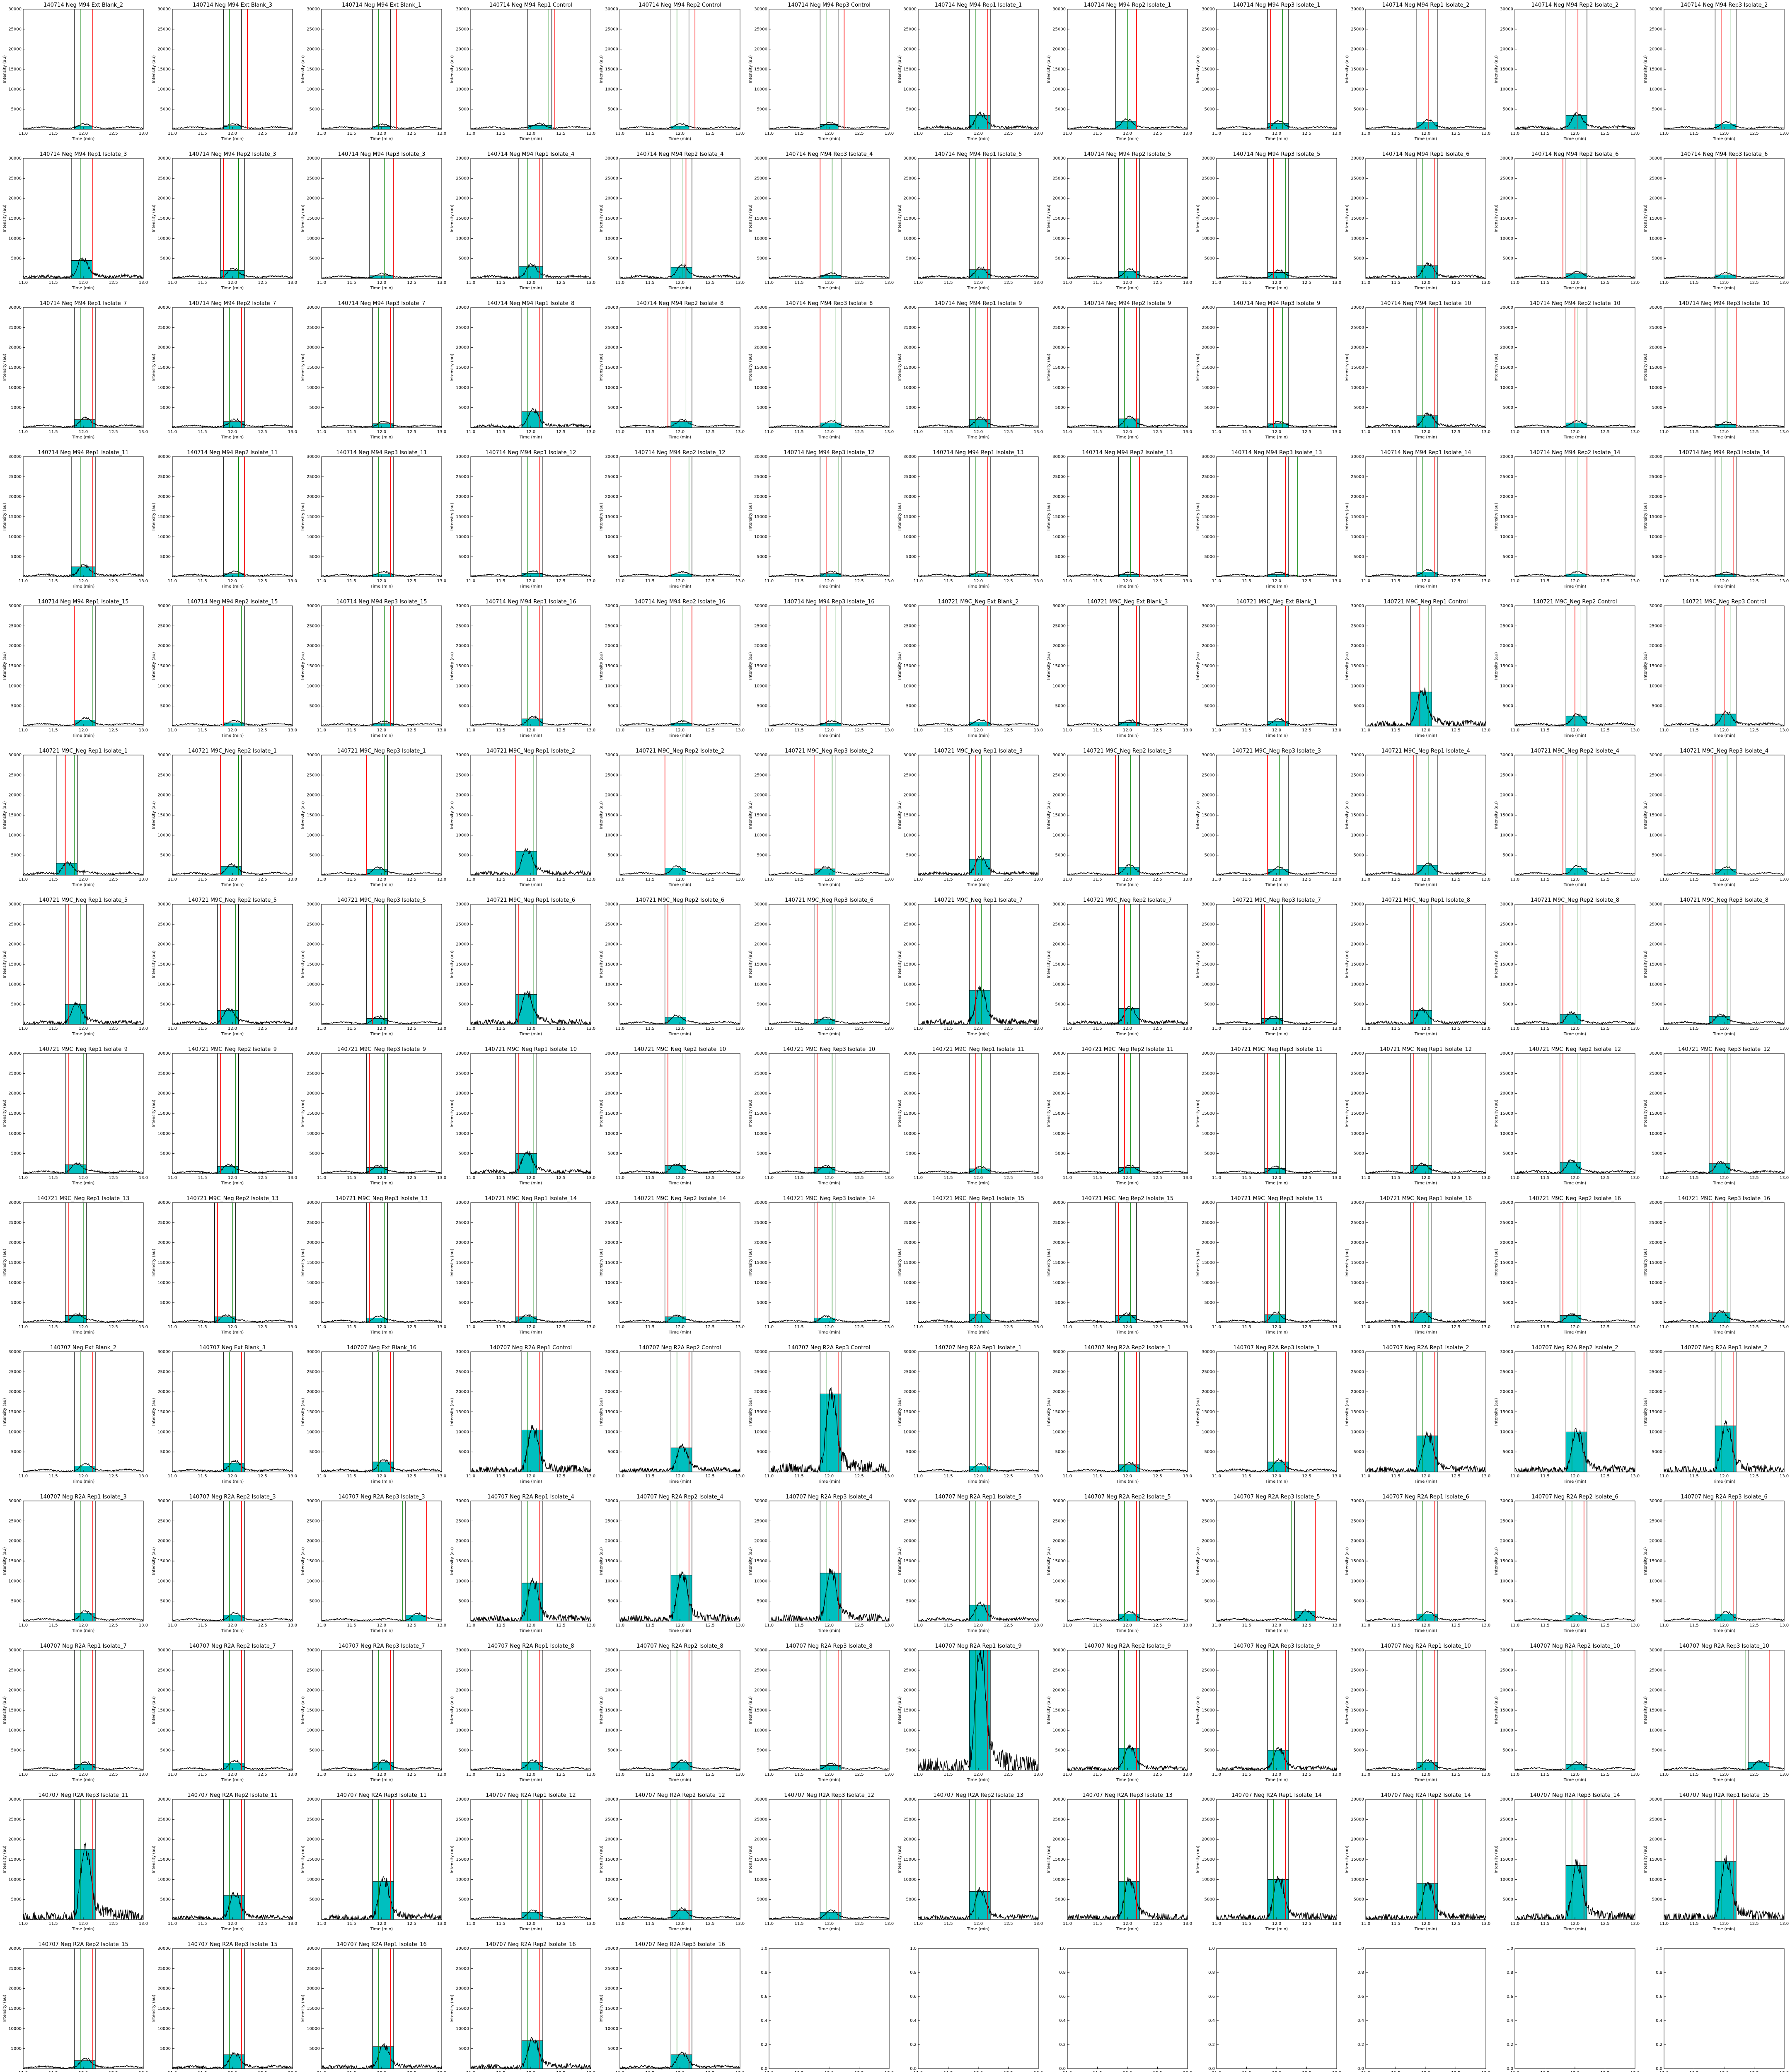  I want to click on integration-box, so click(1129, 1900).